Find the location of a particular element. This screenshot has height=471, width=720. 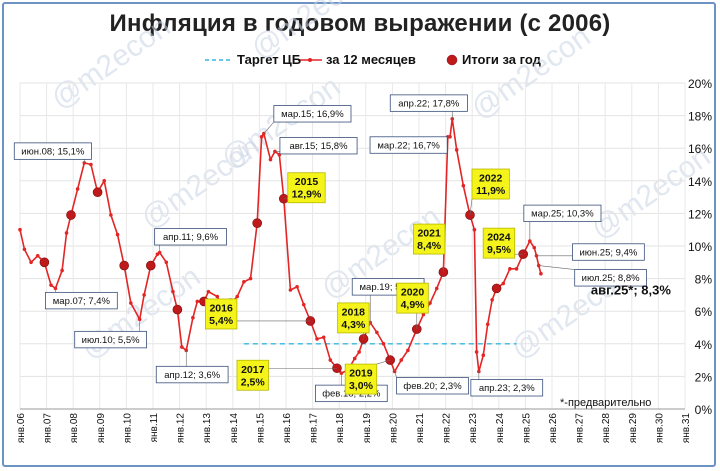

annotation-label: 2017 is located at coordinates (253, 370).